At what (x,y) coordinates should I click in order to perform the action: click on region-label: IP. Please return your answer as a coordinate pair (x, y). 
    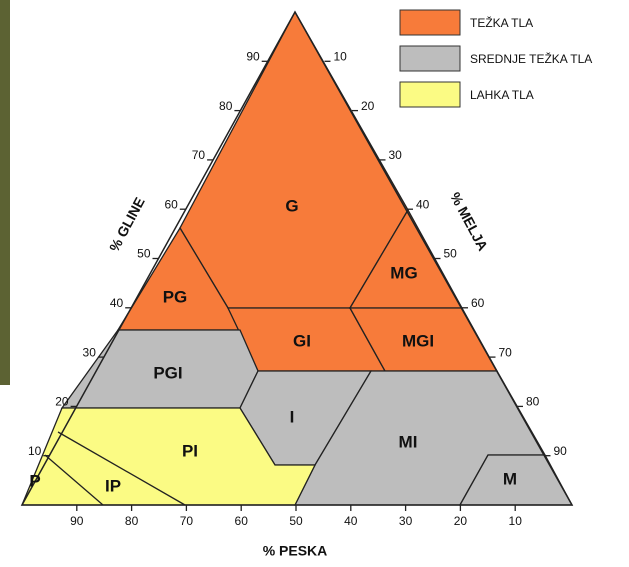
    Looking at the image, I should click on (113, 485).